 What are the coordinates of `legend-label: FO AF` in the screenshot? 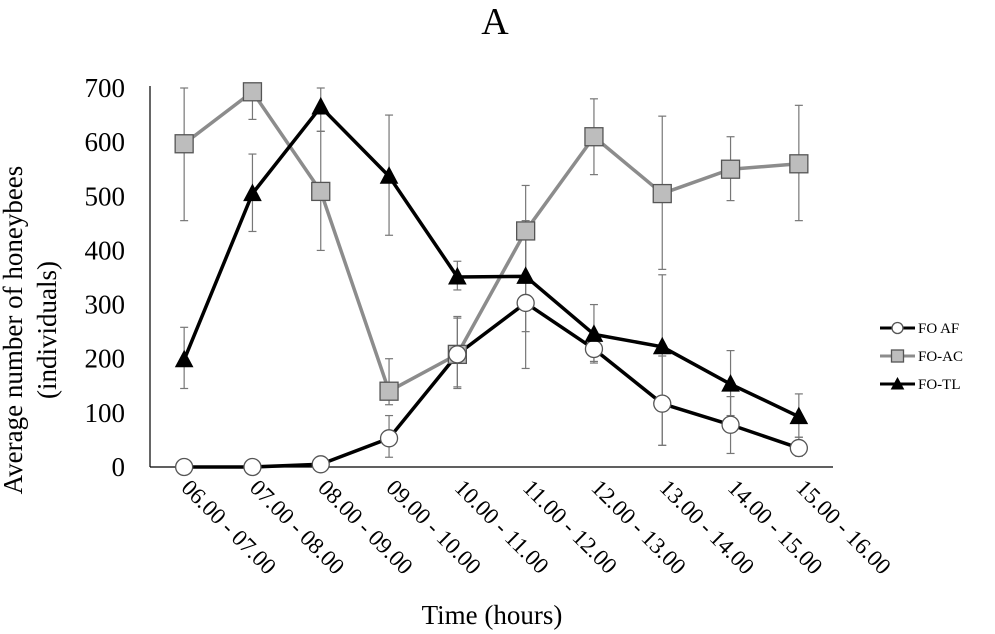 It's located at (938, 329).